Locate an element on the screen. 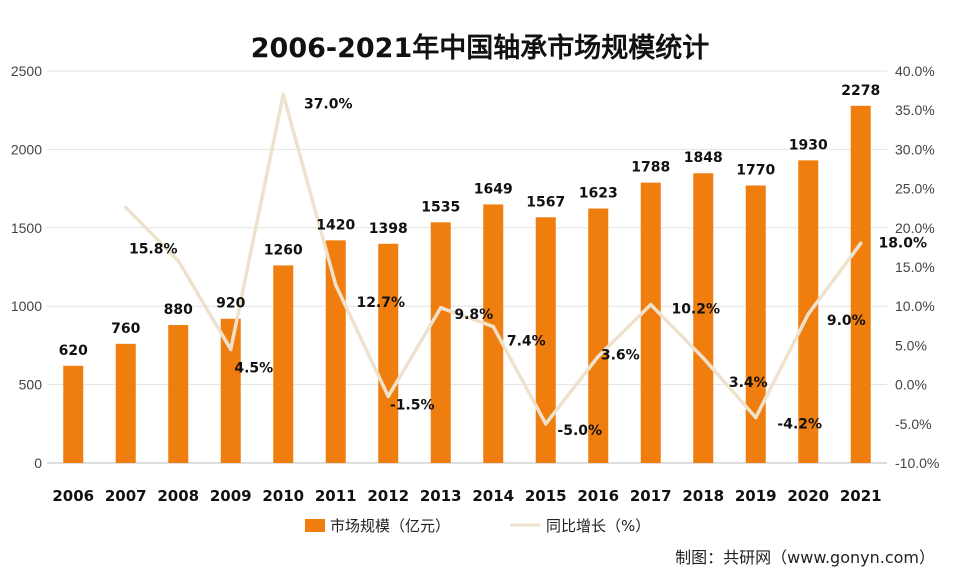  x-tick-label: 2018 is located at coordinates (703, 496).